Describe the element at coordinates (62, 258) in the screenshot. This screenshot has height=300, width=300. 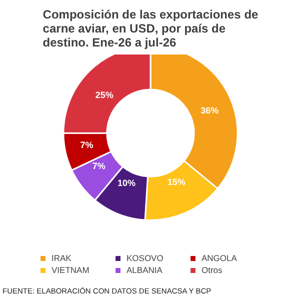
I see `legend-label: IRAK` at that location.